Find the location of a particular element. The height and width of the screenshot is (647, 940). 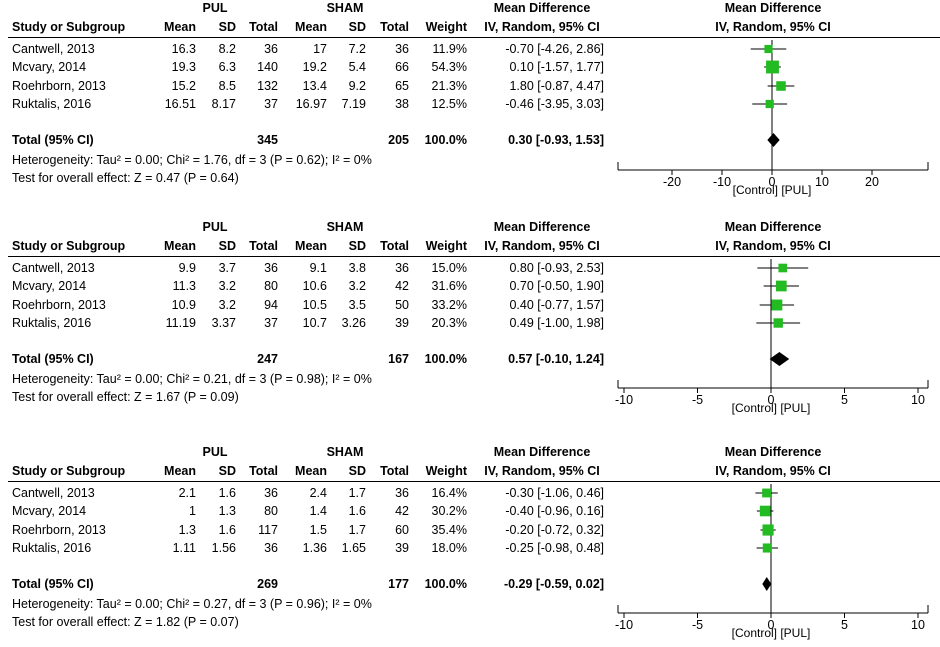

cell-weight: 12.5% is located at coordinates (449, 104).